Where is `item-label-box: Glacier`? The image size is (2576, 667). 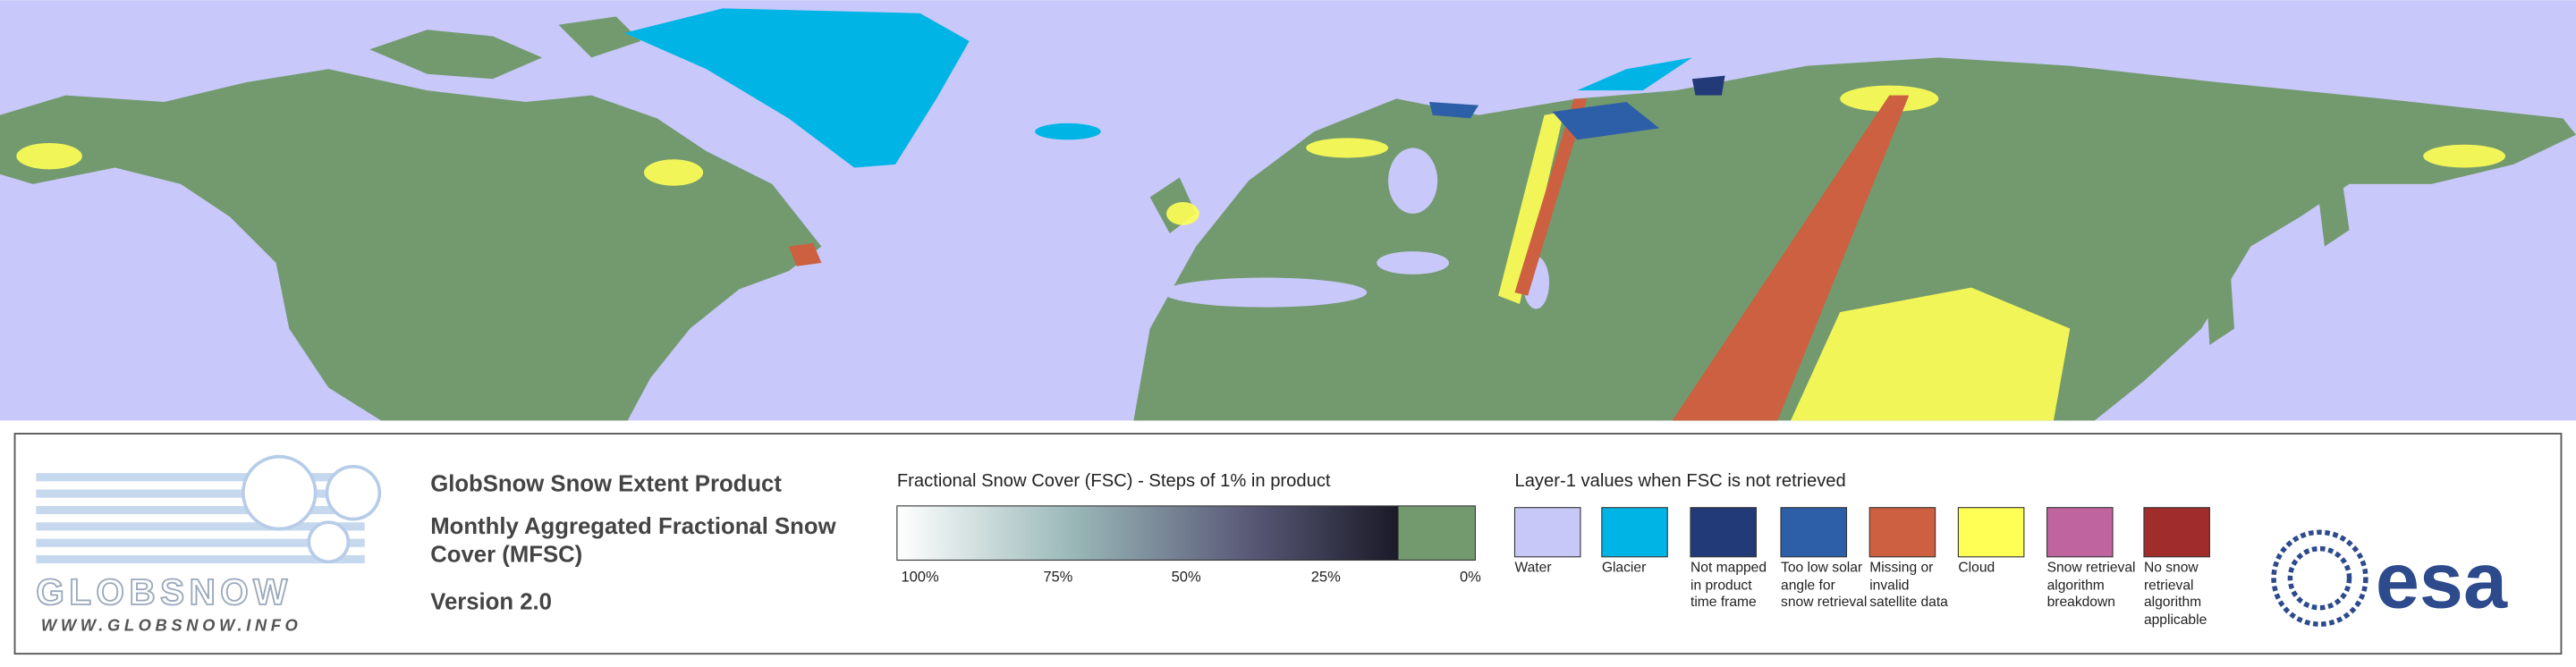 item-label-box: Glacier is located at coordinates (1624, 566).